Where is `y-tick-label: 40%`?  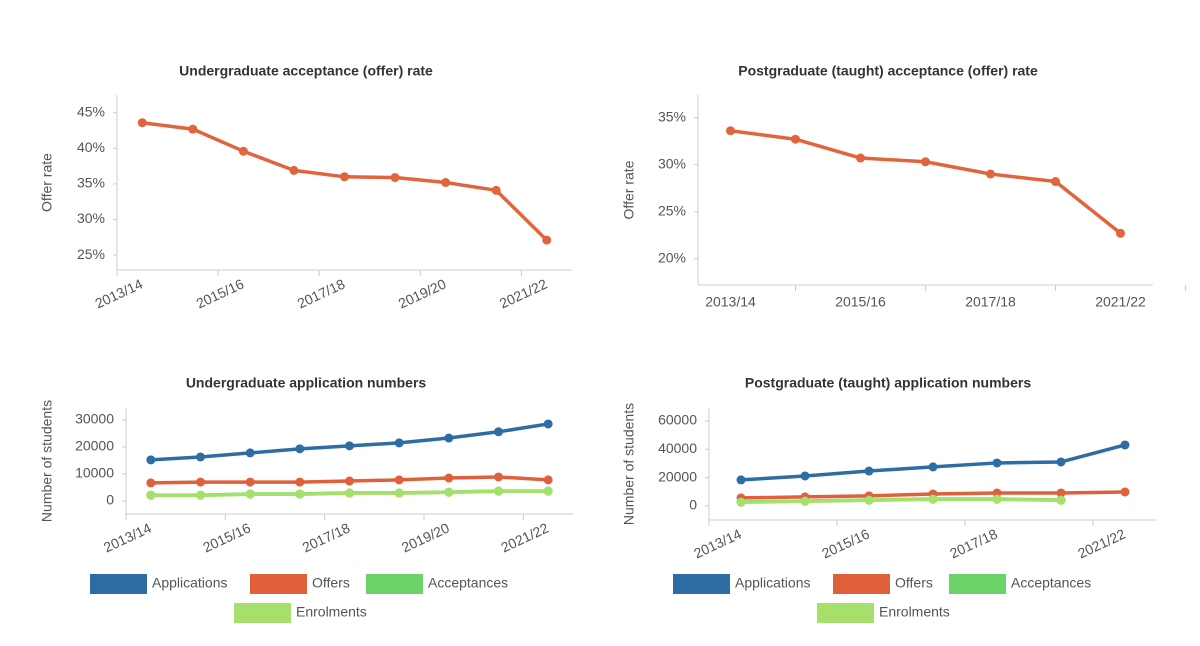 y-tick-label: 40% is located at coordinates (91, 147).